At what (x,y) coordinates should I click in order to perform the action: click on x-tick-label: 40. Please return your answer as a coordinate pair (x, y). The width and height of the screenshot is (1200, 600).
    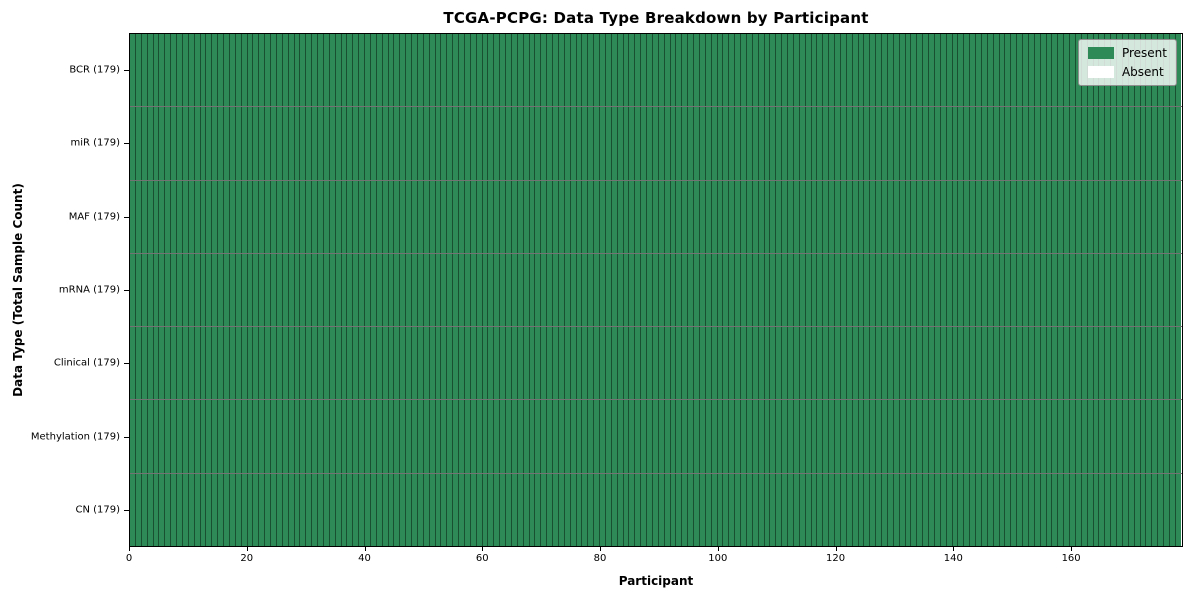
    Looking at the image, I should click on (364, 558).